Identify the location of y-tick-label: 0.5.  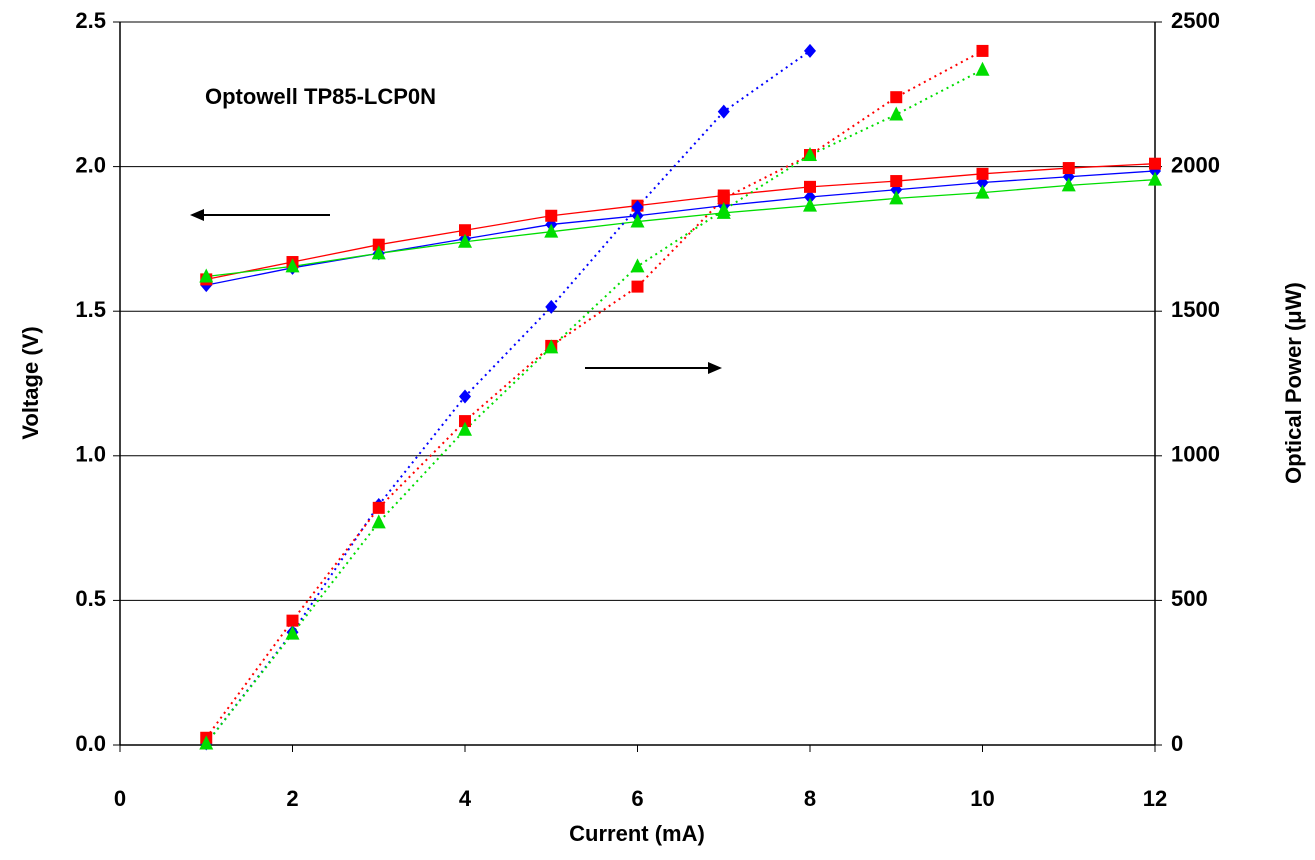
(90, 598).